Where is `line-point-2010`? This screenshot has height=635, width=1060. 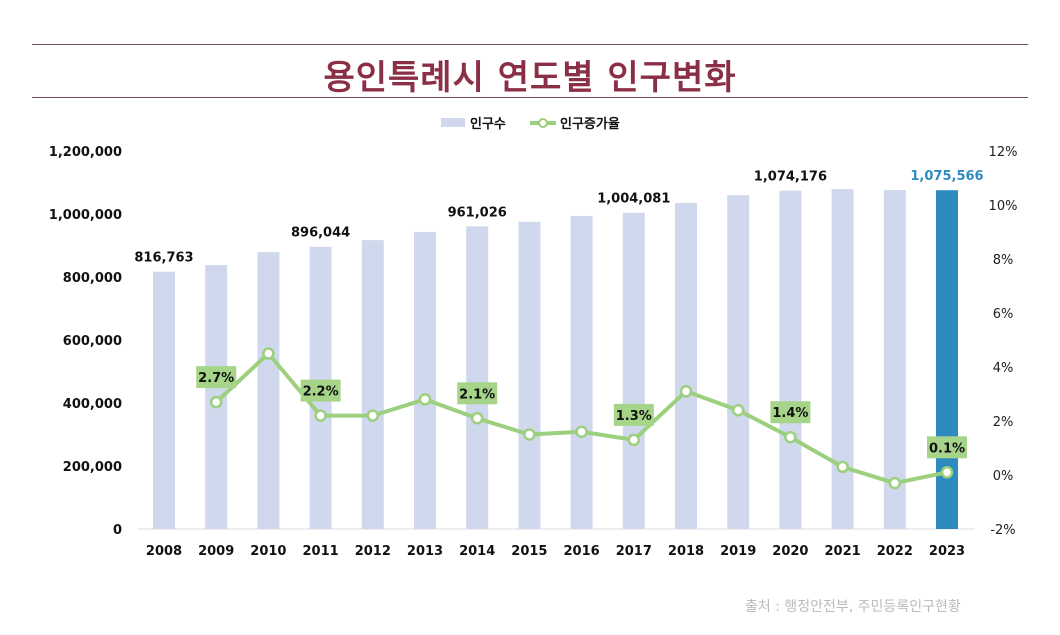
line-point-2010 is located at coordinates (268, 353).